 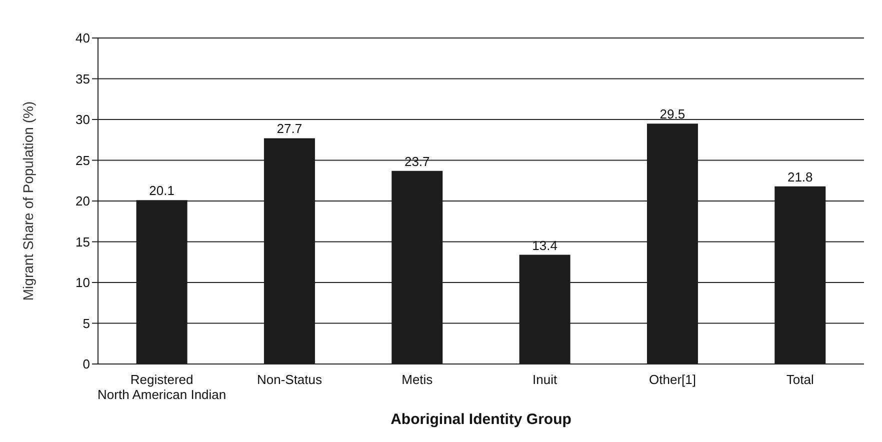 I want to click on y-tick-label: 40, so click(x=83, y=38).